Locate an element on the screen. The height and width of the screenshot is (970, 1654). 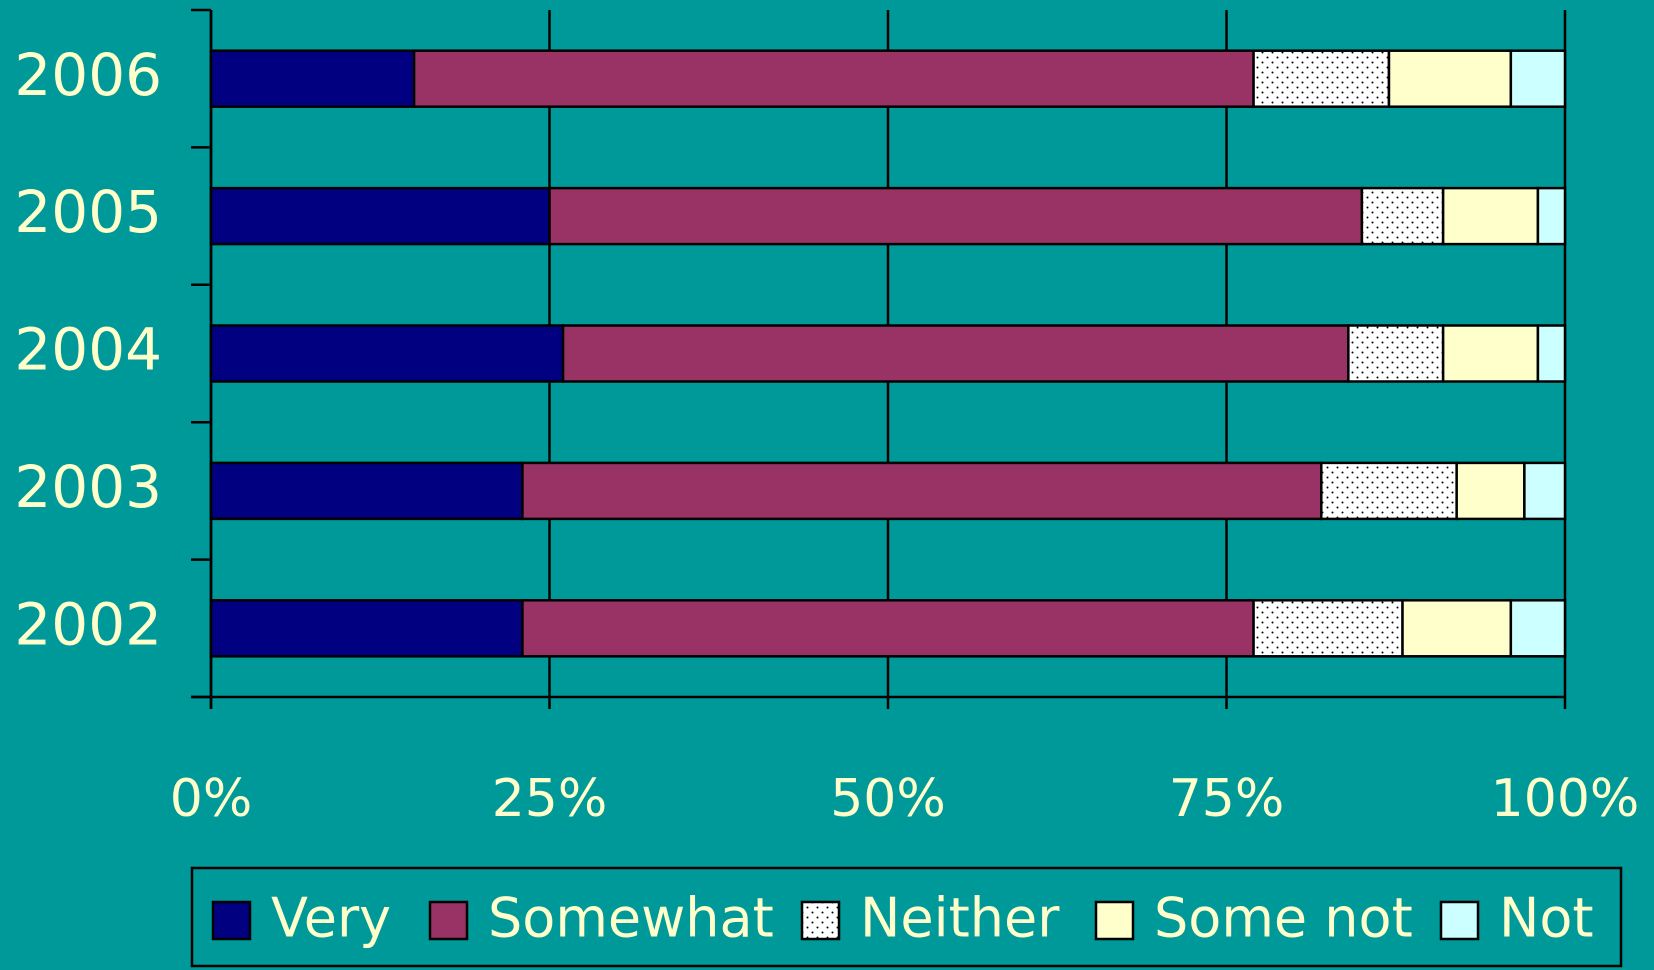
x-tick-label: 100% is located at coordinates (1565, 799).